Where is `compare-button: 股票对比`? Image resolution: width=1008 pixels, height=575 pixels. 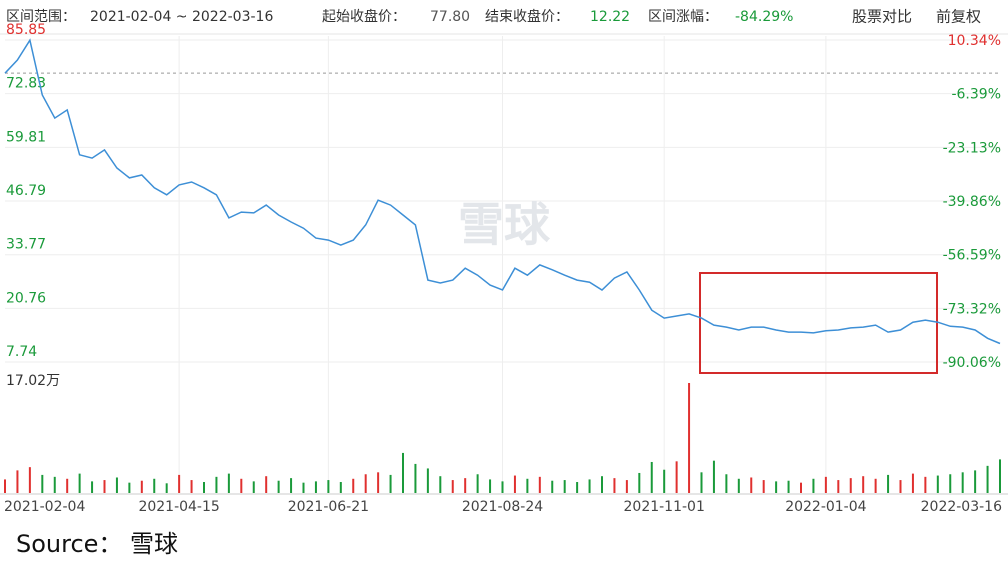 compare-button: 股票对比 is located at coordinates (882, 17).